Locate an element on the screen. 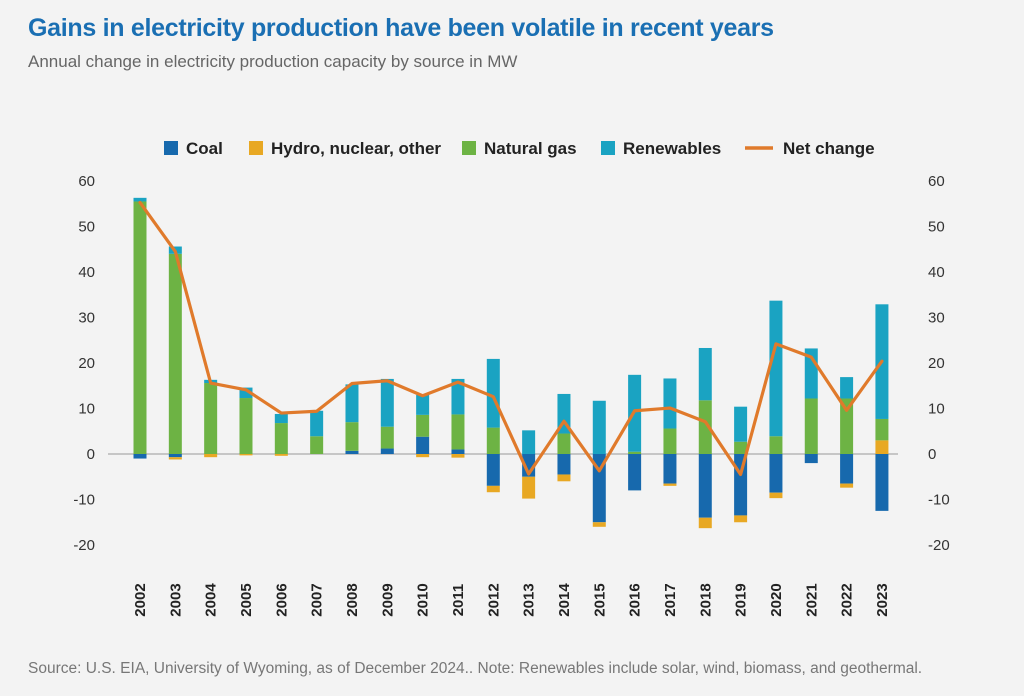 The image size is (1024, 696). x-tick-2009: 2009 is located at coordinates (387, 599).